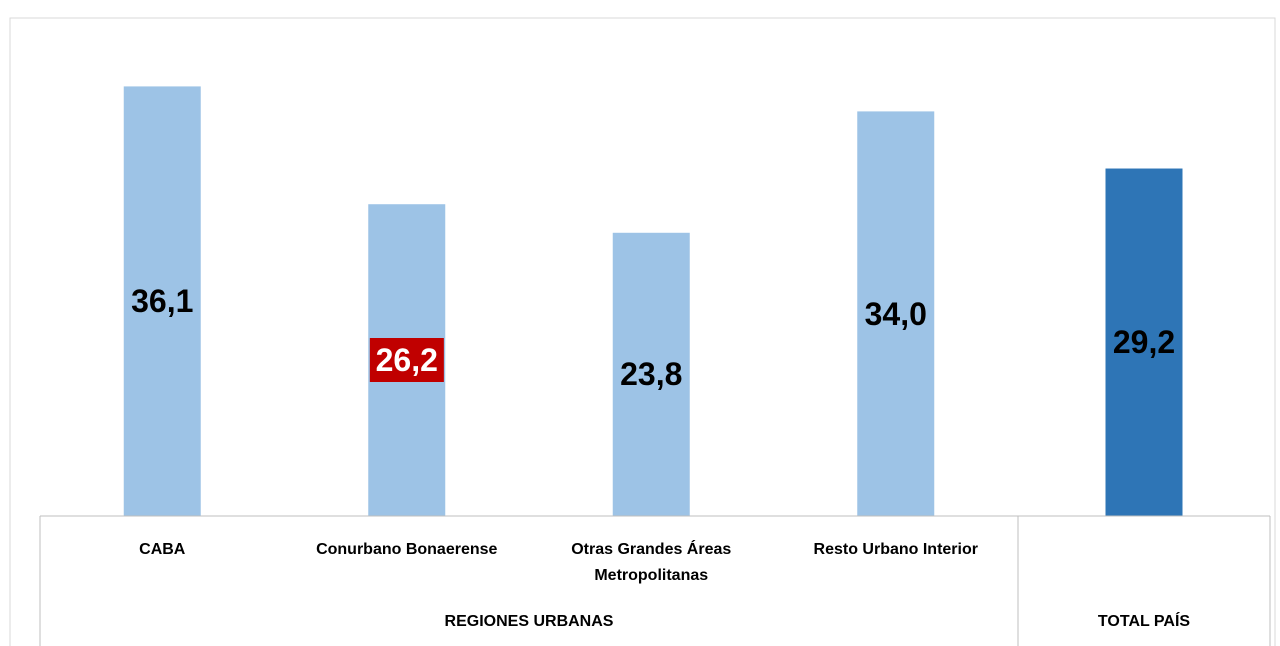  I want to click on data-label: 23,8, so click(651, 374).